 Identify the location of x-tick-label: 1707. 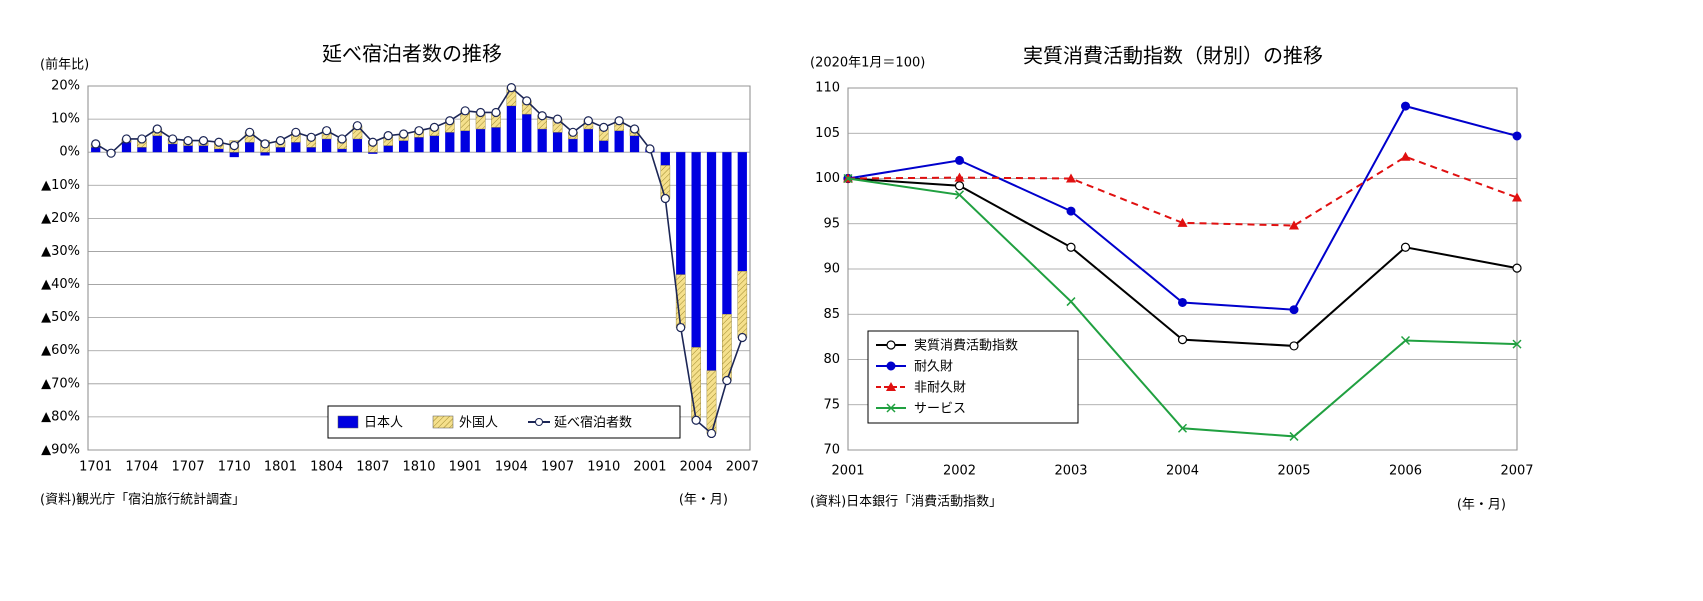
(188, 467).